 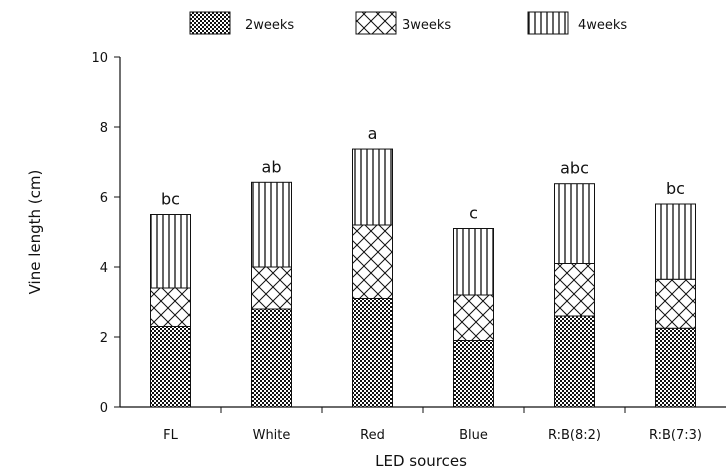 I want to click on significance-letter: ab, so click(x=272, y=166).